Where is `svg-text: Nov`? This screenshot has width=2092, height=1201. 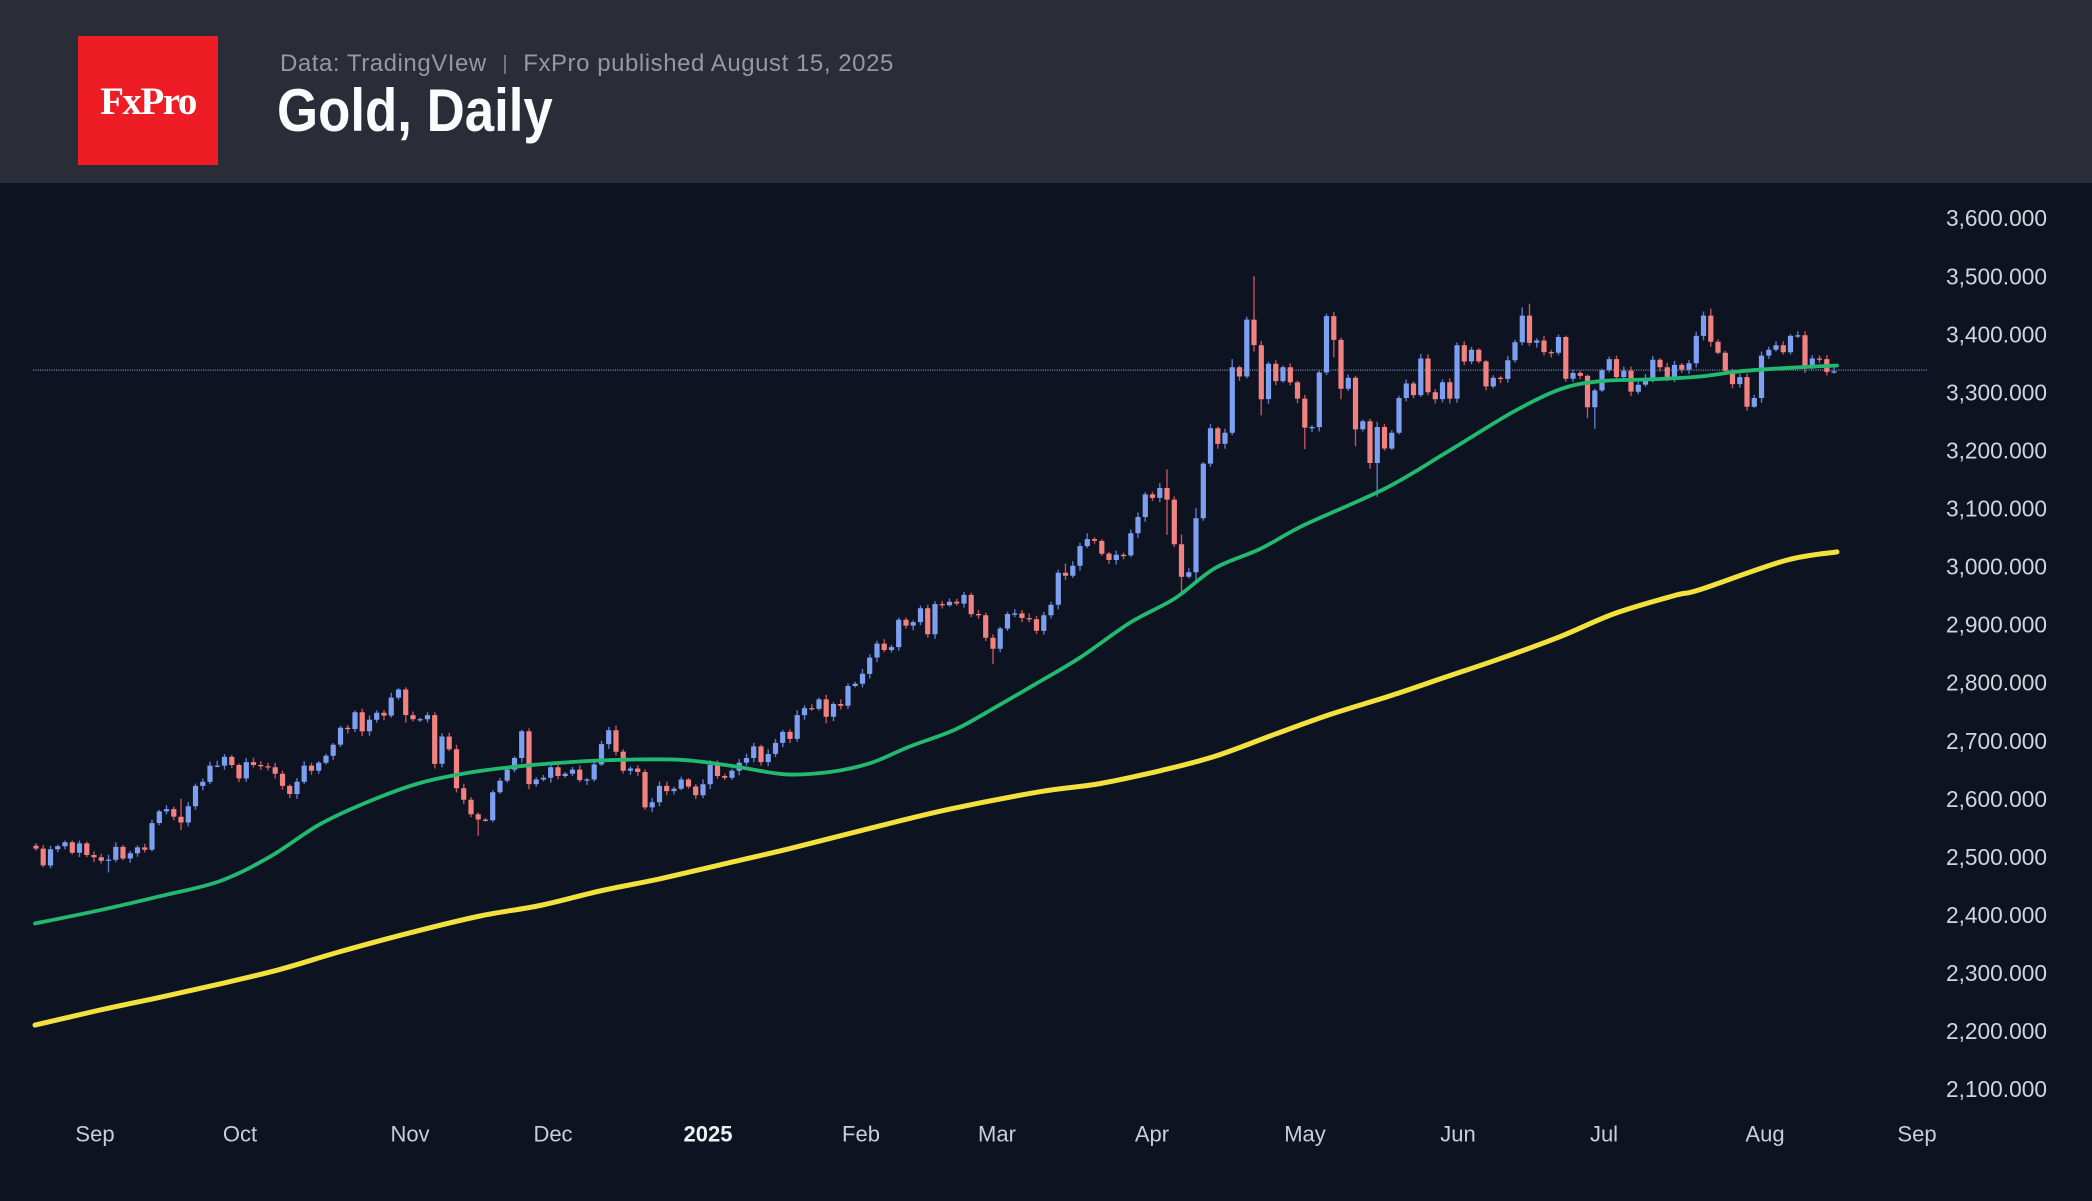
svg-text: Nov is located at coordinates (409, 1134).